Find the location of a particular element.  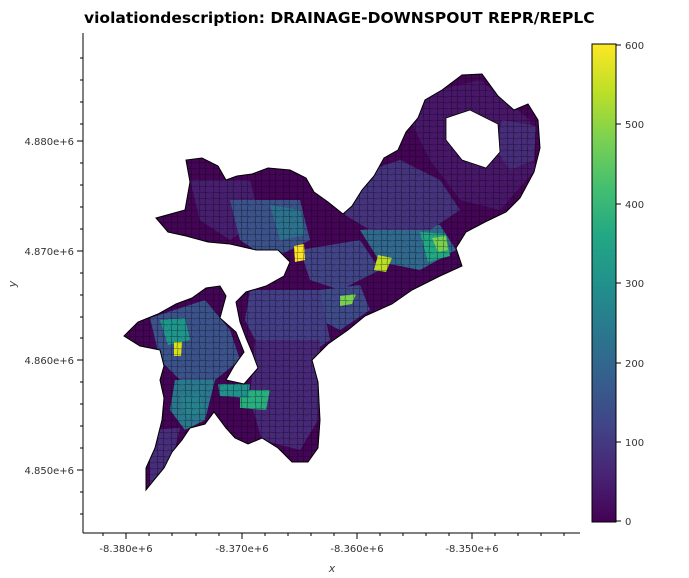

y-tick-label: 4.880e+6 is located at coordinates (49, 142).